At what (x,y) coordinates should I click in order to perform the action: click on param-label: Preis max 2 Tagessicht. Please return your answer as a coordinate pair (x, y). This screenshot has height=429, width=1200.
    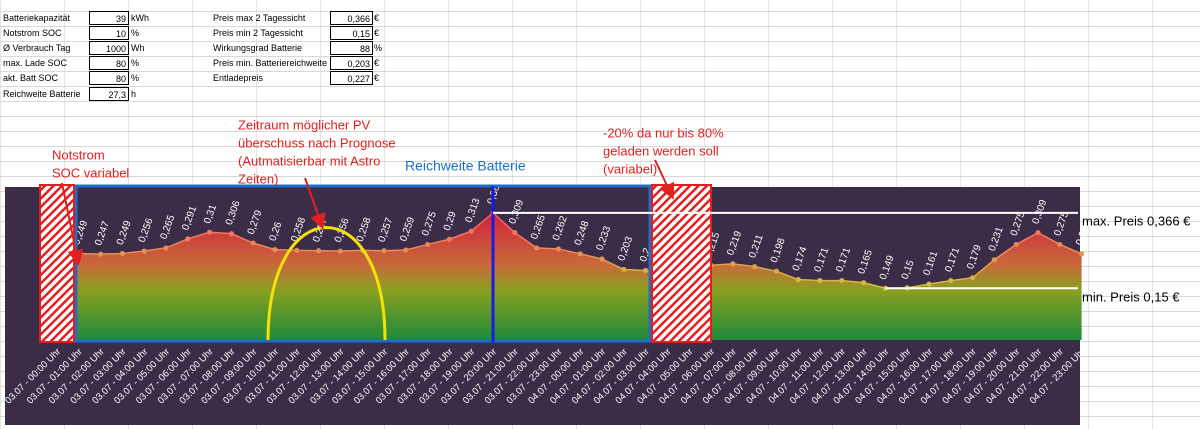
    Looking at the image, I should click on (259, 18).